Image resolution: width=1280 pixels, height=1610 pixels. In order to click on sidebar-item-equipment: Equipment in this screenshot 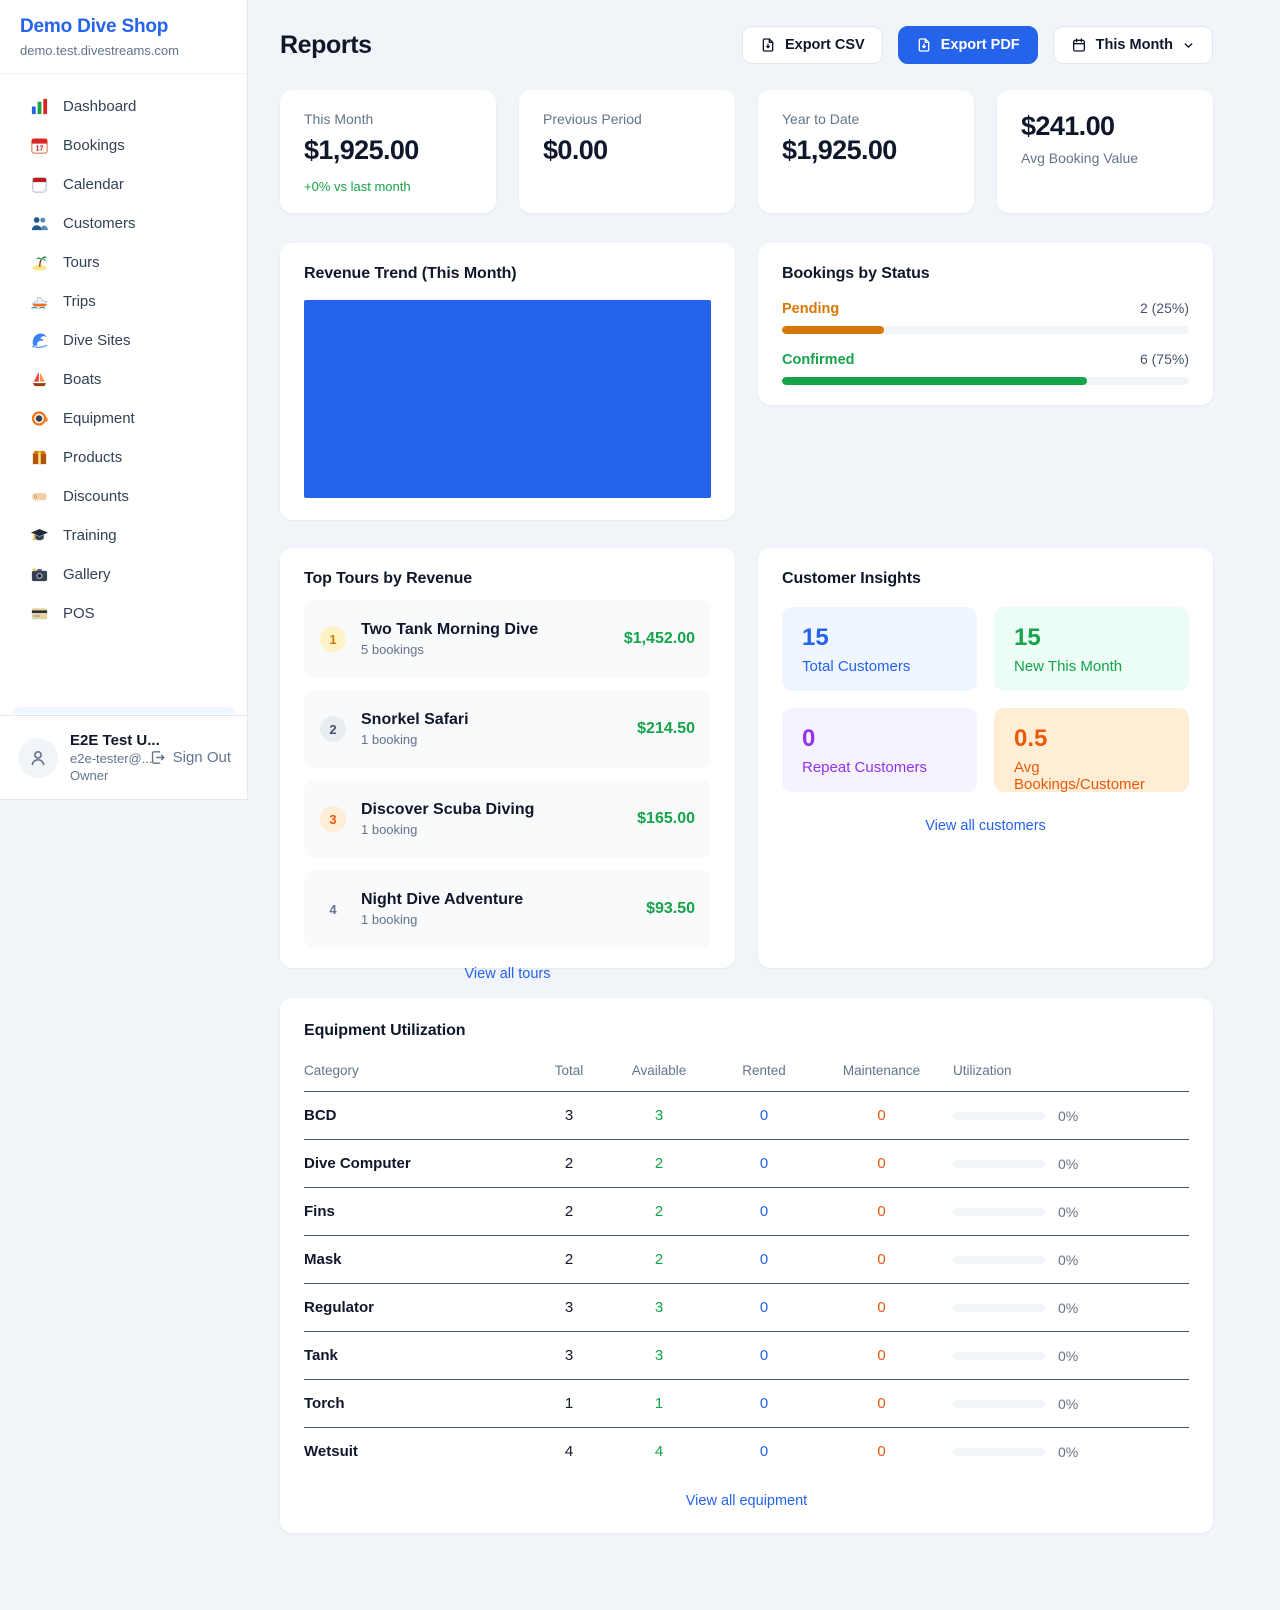, I will do `click(123, 418)`.